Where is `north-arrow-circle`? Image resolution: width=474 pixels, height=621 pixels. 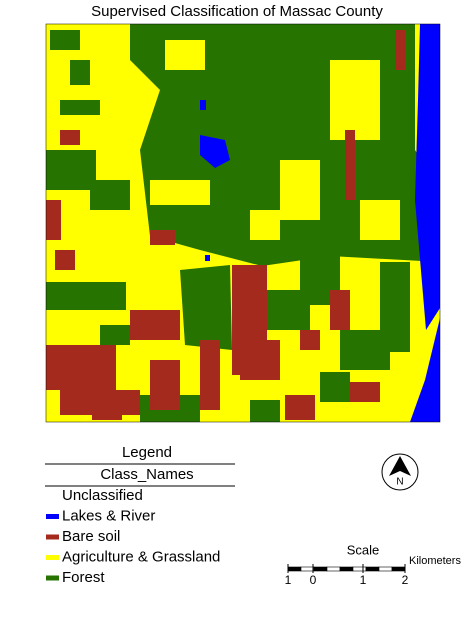
north-arrow-circle is located at coordinates (400, 472).